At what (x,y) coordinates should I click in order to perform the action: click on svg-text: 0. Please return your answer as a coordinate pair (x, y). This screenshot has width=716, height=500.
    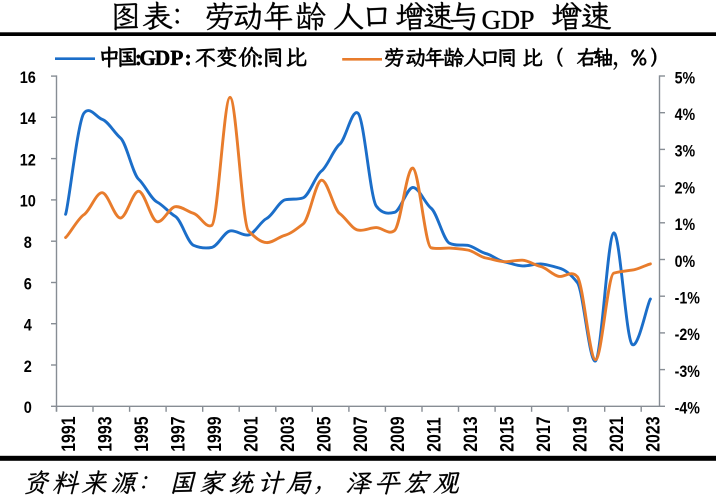
    Looking at the image, I should click on (28, 408).